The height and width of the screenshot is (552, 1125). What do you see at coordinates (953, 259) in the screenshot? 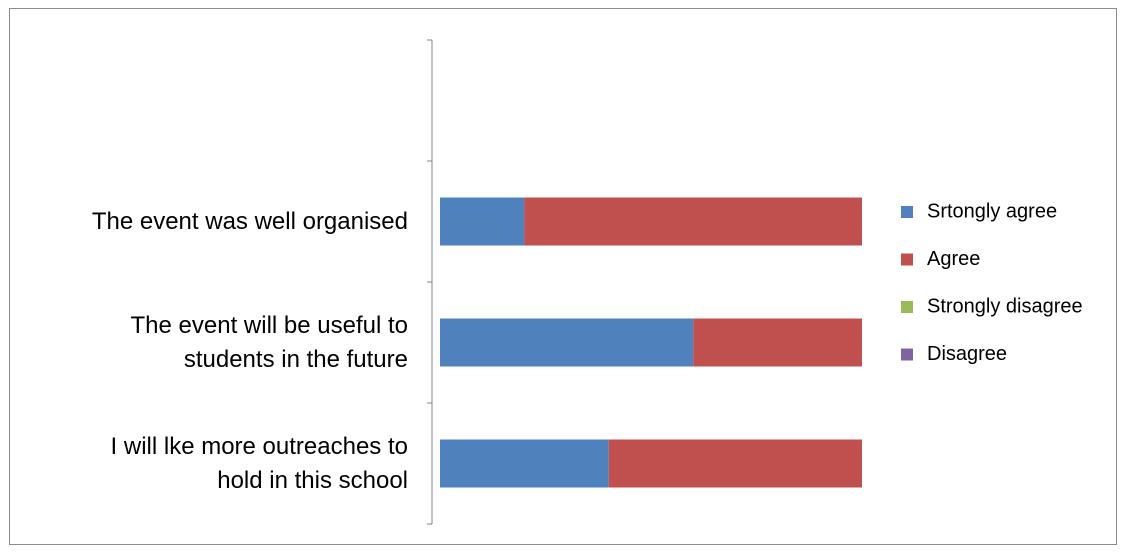
I see `legend-label: Agree` at bounding box center [953, 259].